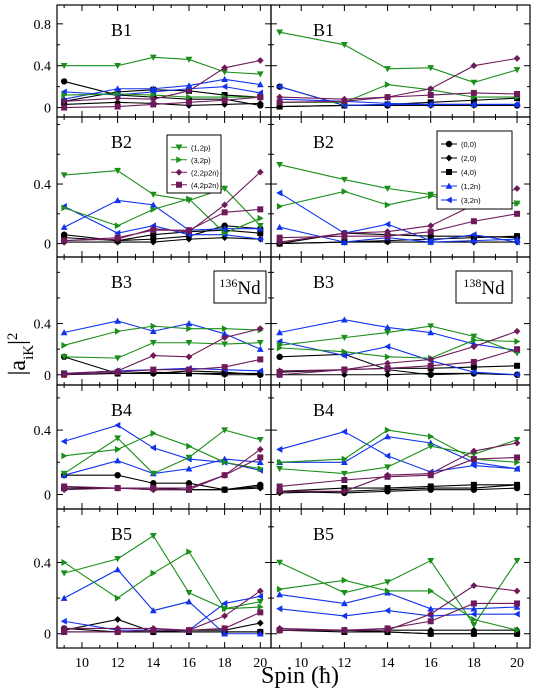 The height and width of the screenshot is (692, 538). Describe the element at coordinates (323, 30) in the screenshot. I see `panel-label: B1` at that location.